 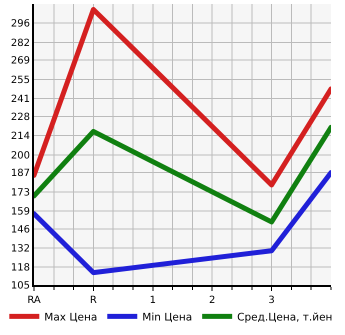 I want to click on x-tick-label: RA, so click(x=34, y=300).